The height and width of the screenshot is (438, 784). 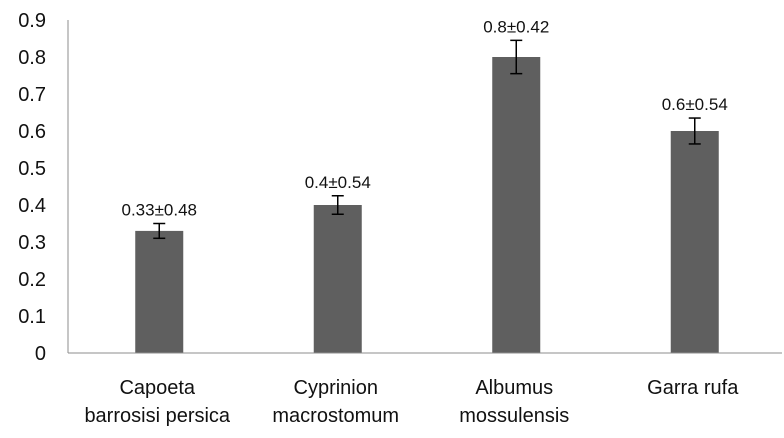 What do you see at coordinates (32, 58) in the screenshot?
I see `y-tick-label: 0.8` at bounding box center [32, 58].